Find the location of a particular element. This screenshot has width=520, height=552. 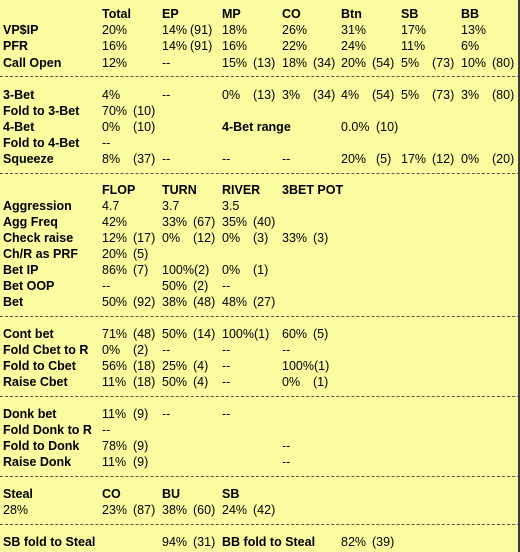

stat-count: (54) is located at coordinates (383, 63).